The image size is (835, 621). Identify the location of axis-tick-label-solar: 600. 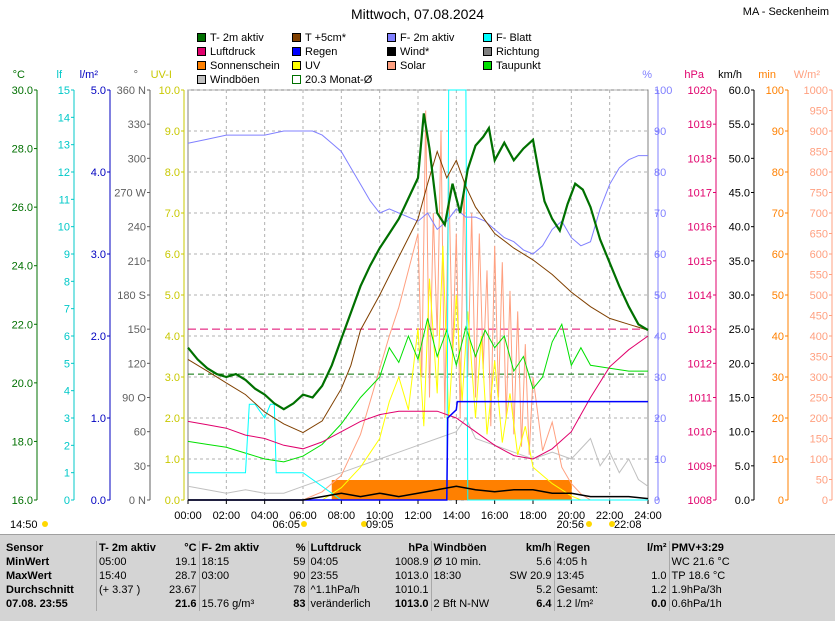
(819, 255).